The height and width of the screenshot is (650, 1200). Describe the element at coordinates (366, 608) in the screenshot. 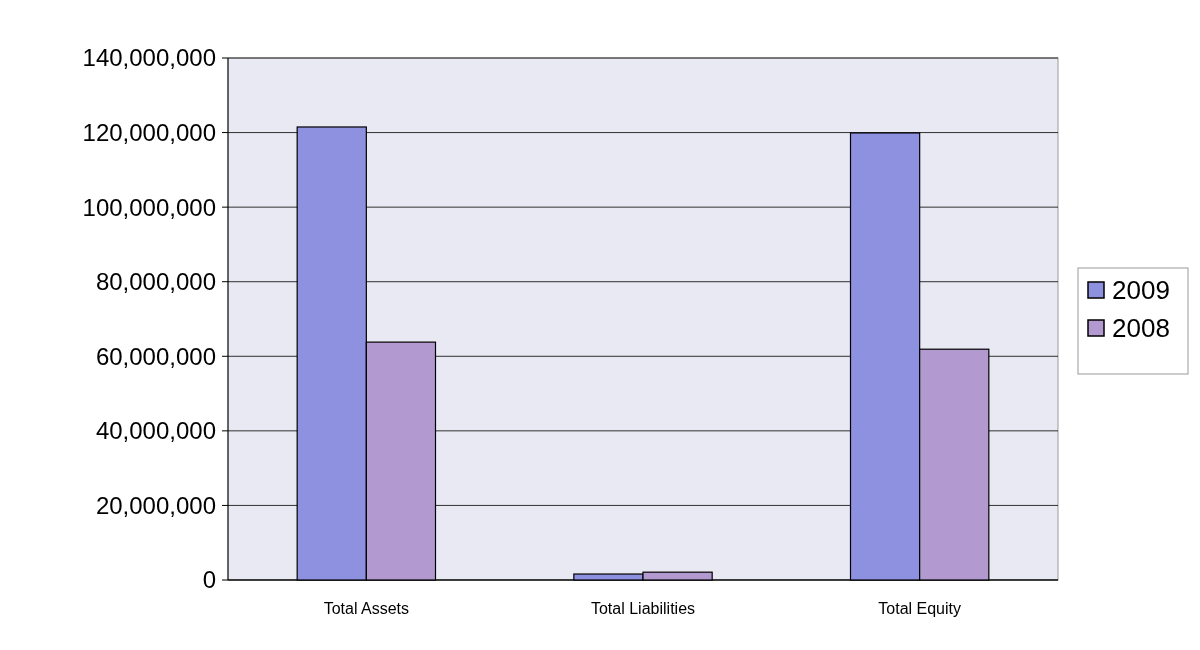

I see `x-tick-label: Total Assets` at that location.